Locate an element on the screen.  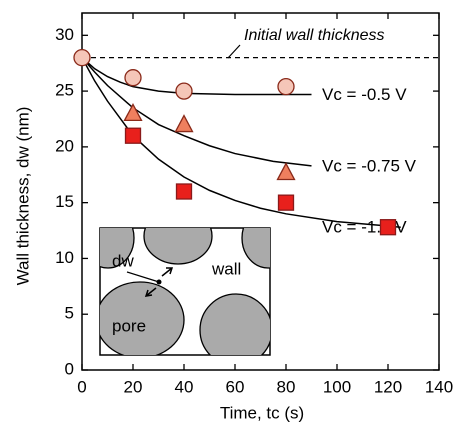
y-tick-label: 20 is located at coordinates (64, 145).